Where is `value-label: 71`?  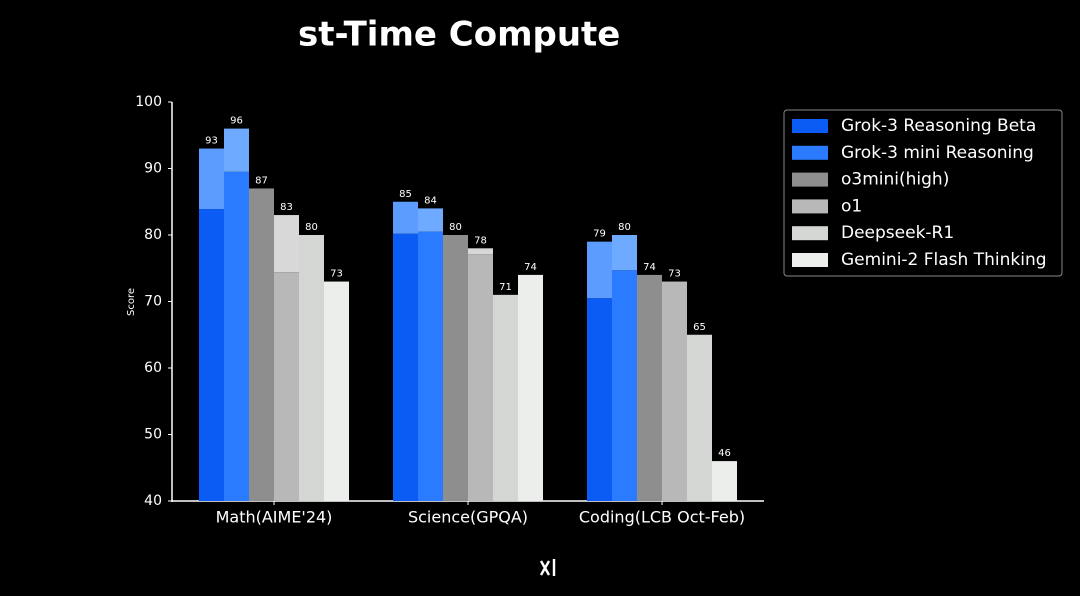
value-label: 71 is located at coordinates (505, 287).